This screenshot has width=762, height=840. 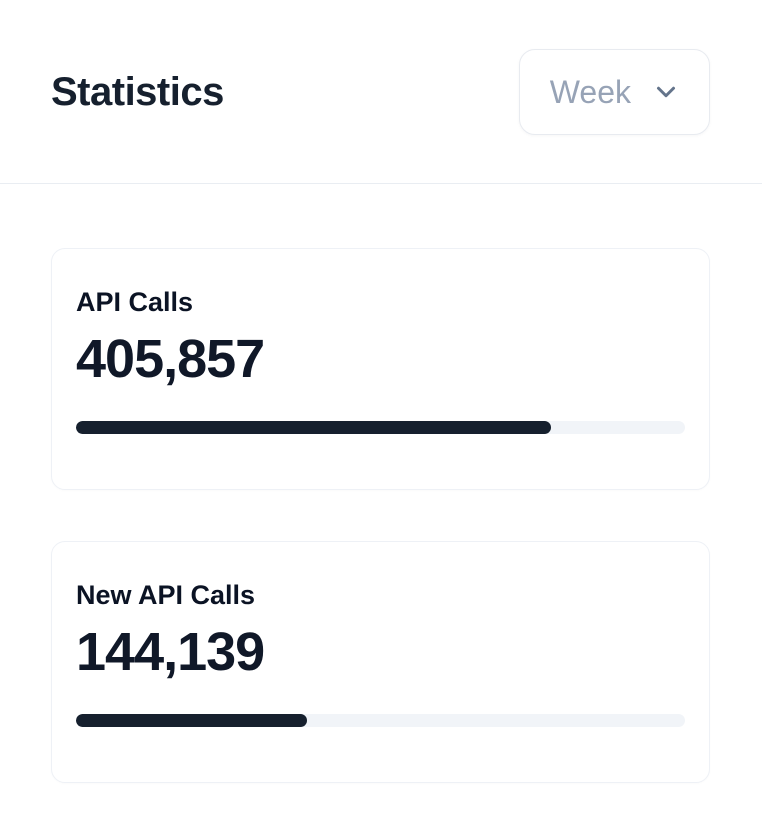 I want to click on period-selector-dropdown: Week, so click(x=614, y=92).